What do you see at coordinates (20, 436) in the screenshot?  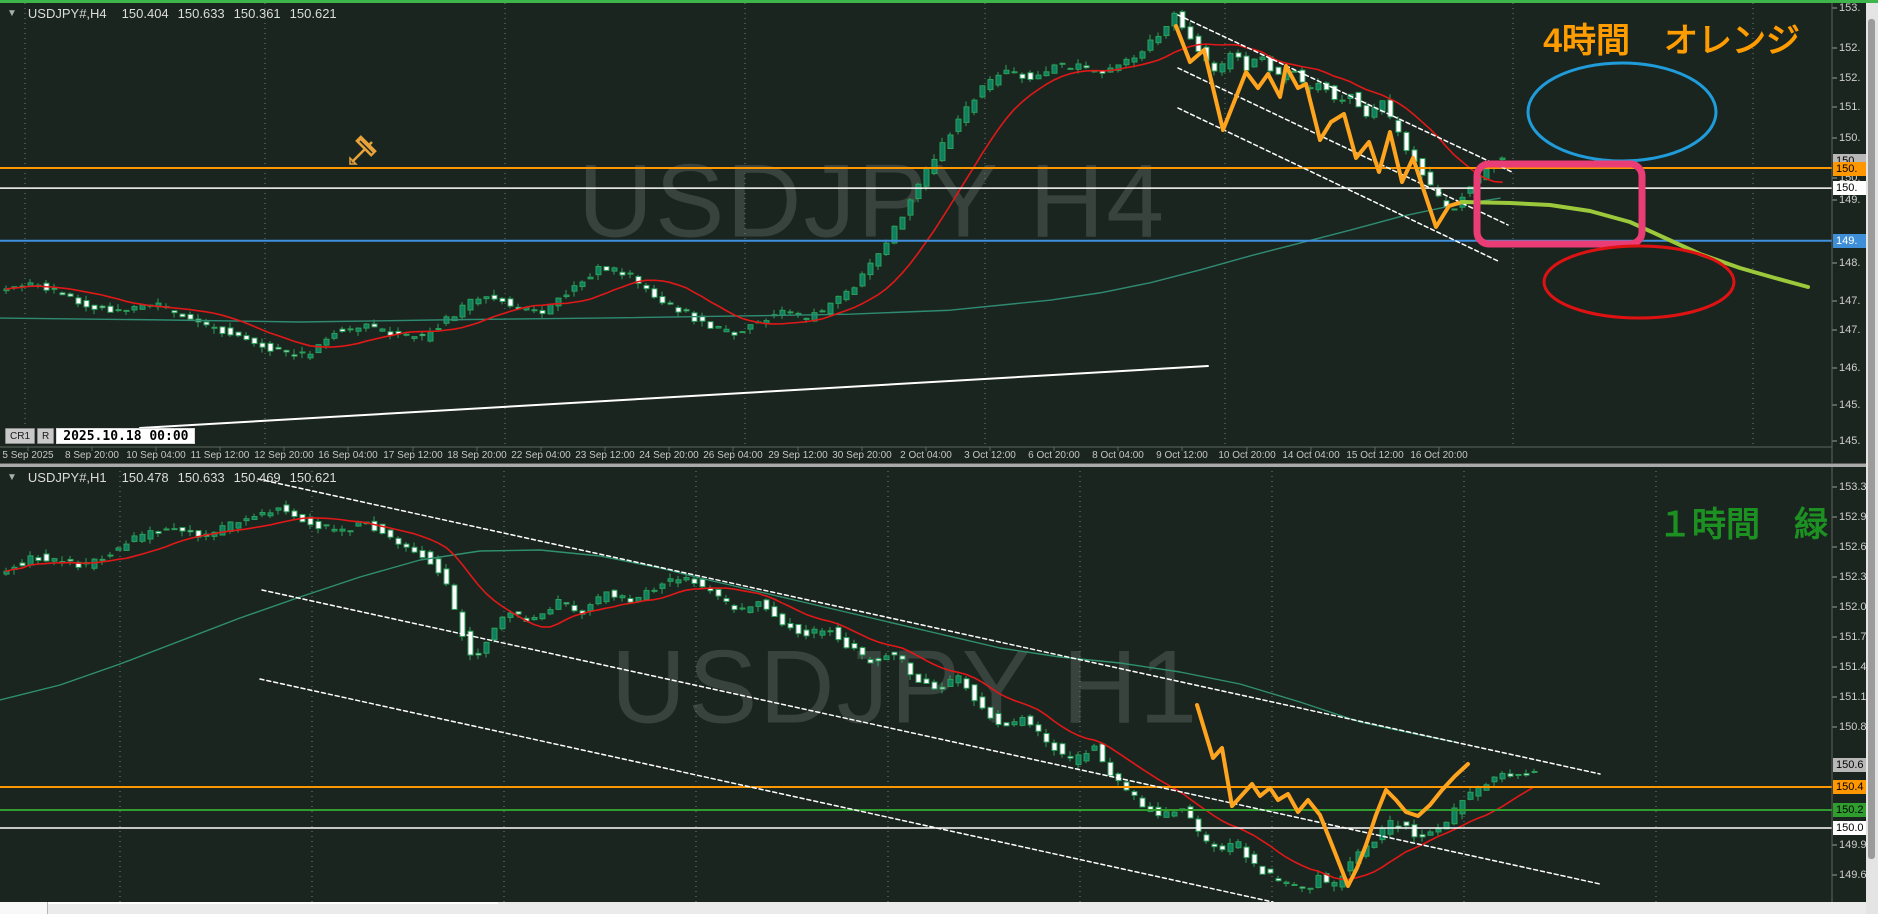 I see `cr1-button: CR1` at bounding box center [20, 436].